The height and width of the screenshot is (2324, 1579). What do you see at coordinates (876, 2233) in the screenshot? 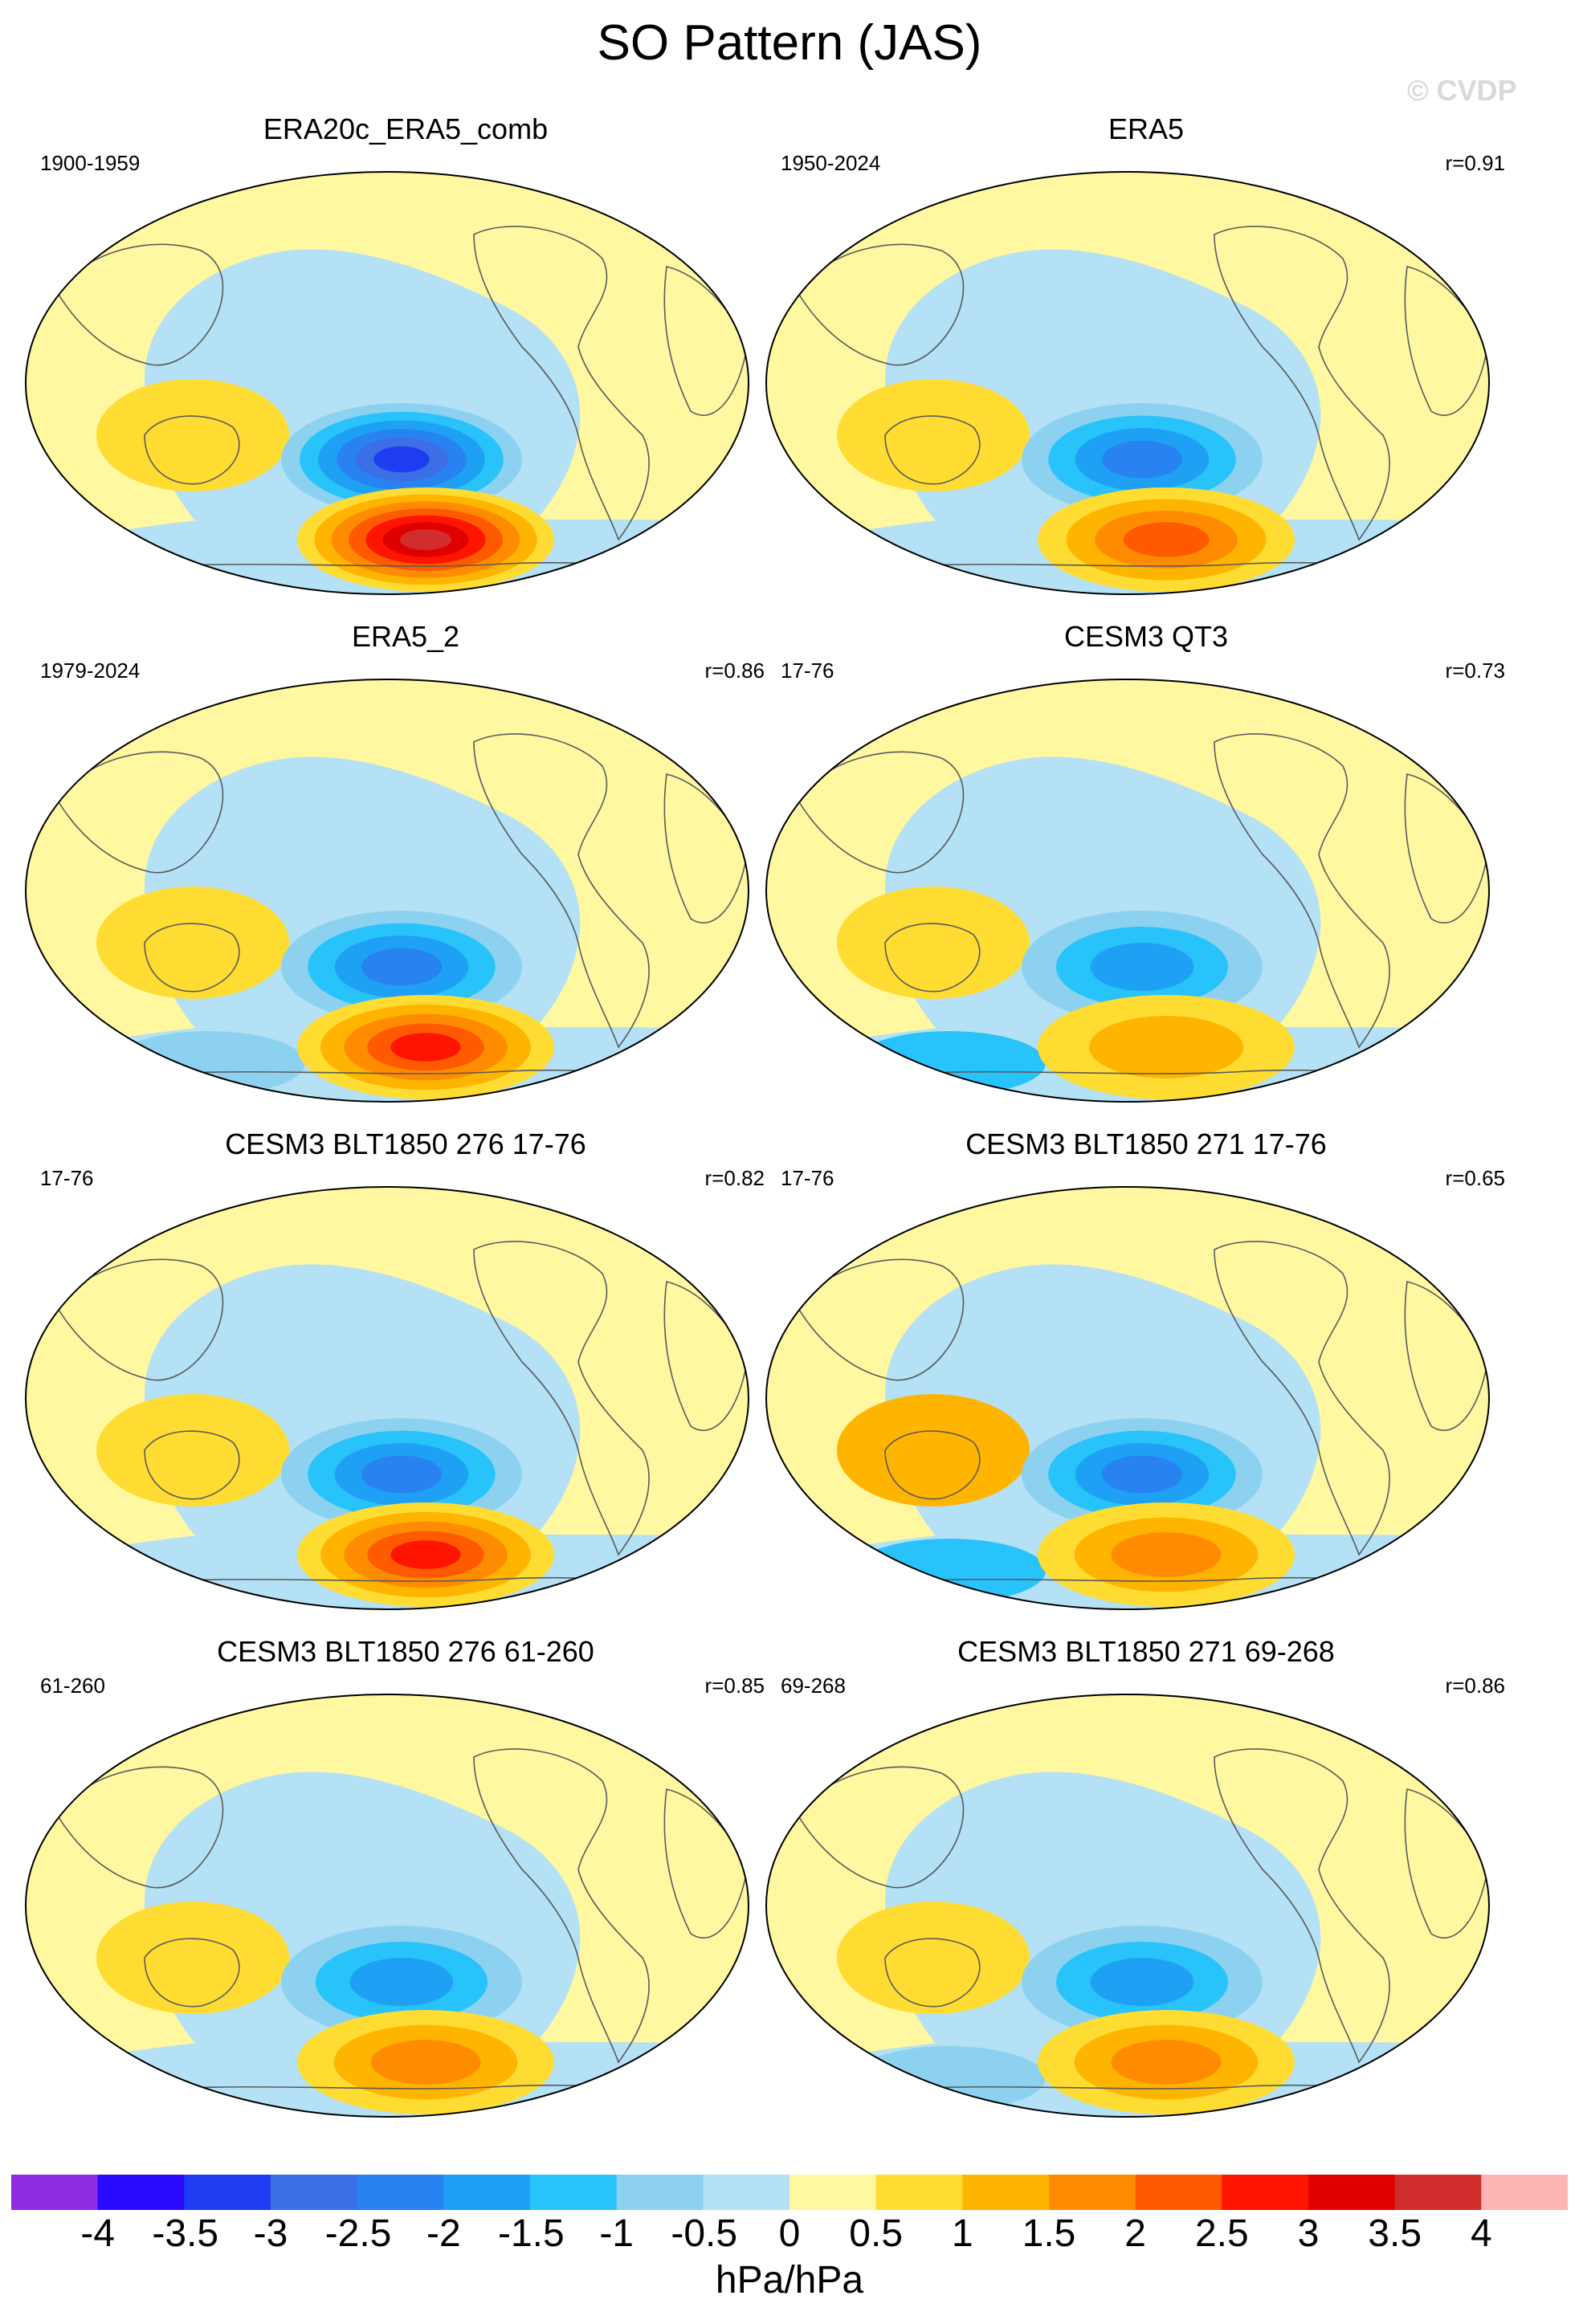
I see `colorbar-tick-label: 0.5` at bounding box center [876, 2233].